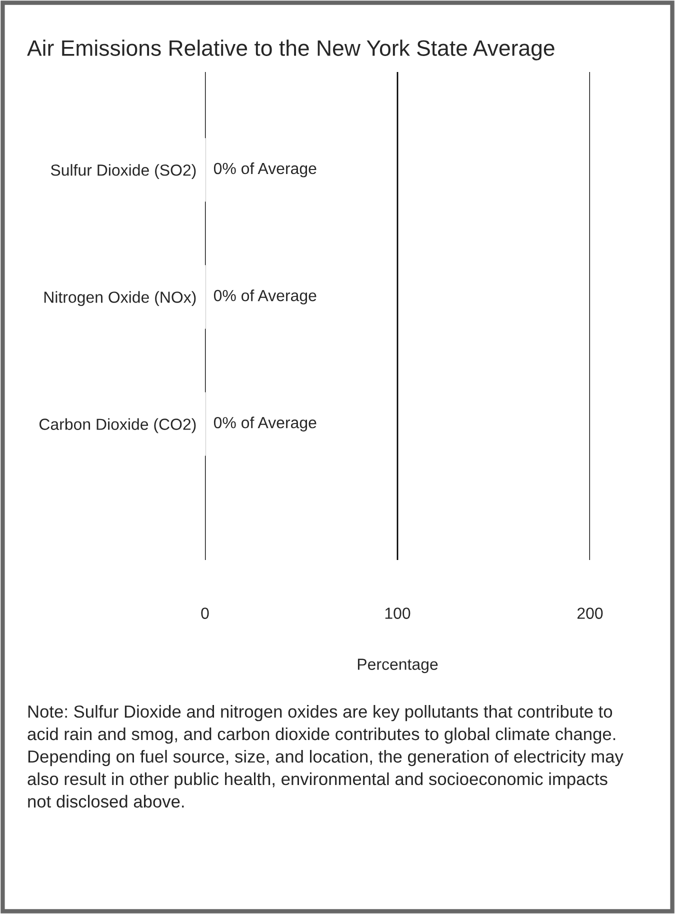 The width and height of the screenshot is (675, 914). What do you see at coordinates (205, 613) in the screenshot?
I see `x-tick-label: 0` at bounding box center [205, 613].